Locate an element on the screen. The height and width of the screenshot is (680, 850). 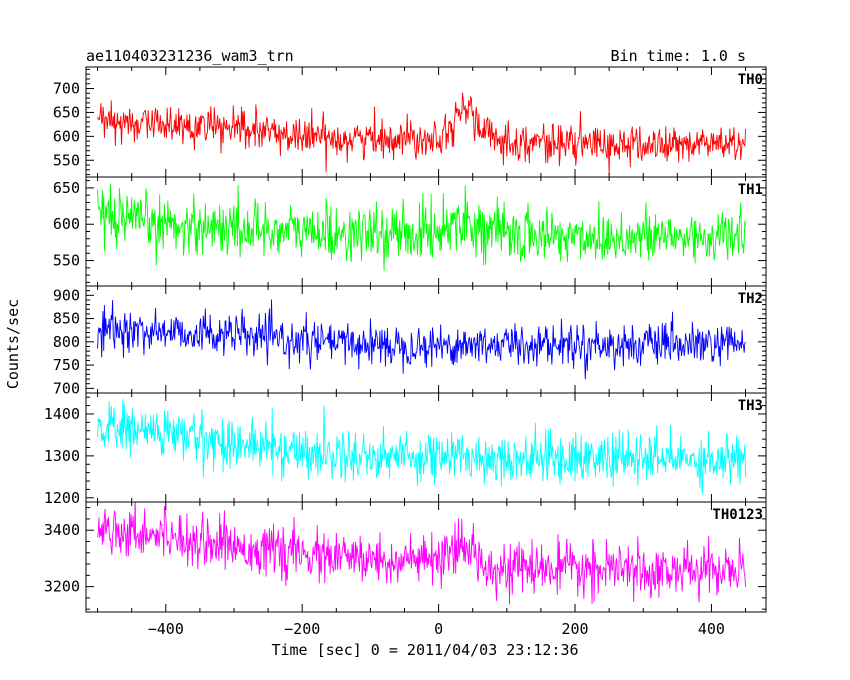
panel-frame is located at coordinates (426, 557).